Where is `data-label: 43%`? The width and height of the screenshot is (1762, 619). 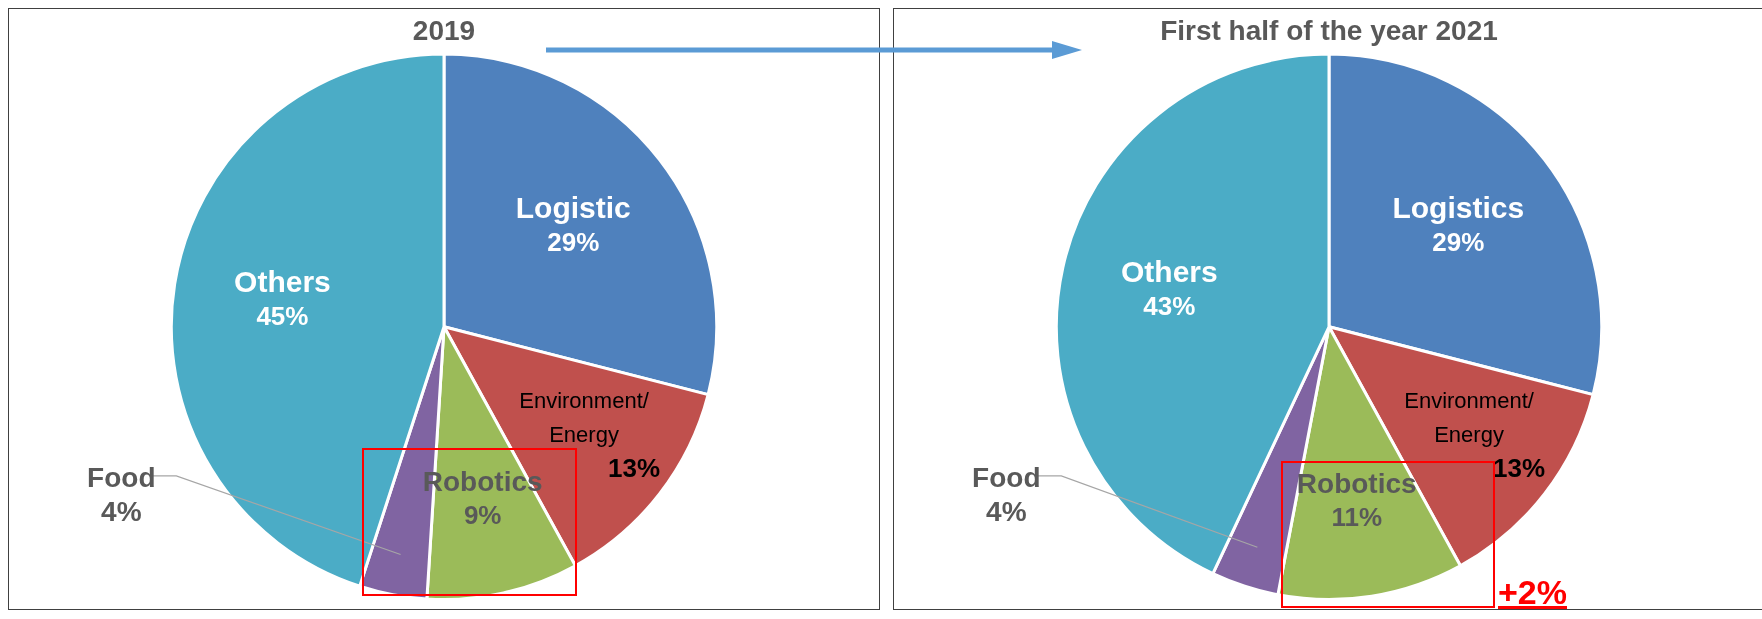
data-label: 43% is located at coordinates (1169, 306).